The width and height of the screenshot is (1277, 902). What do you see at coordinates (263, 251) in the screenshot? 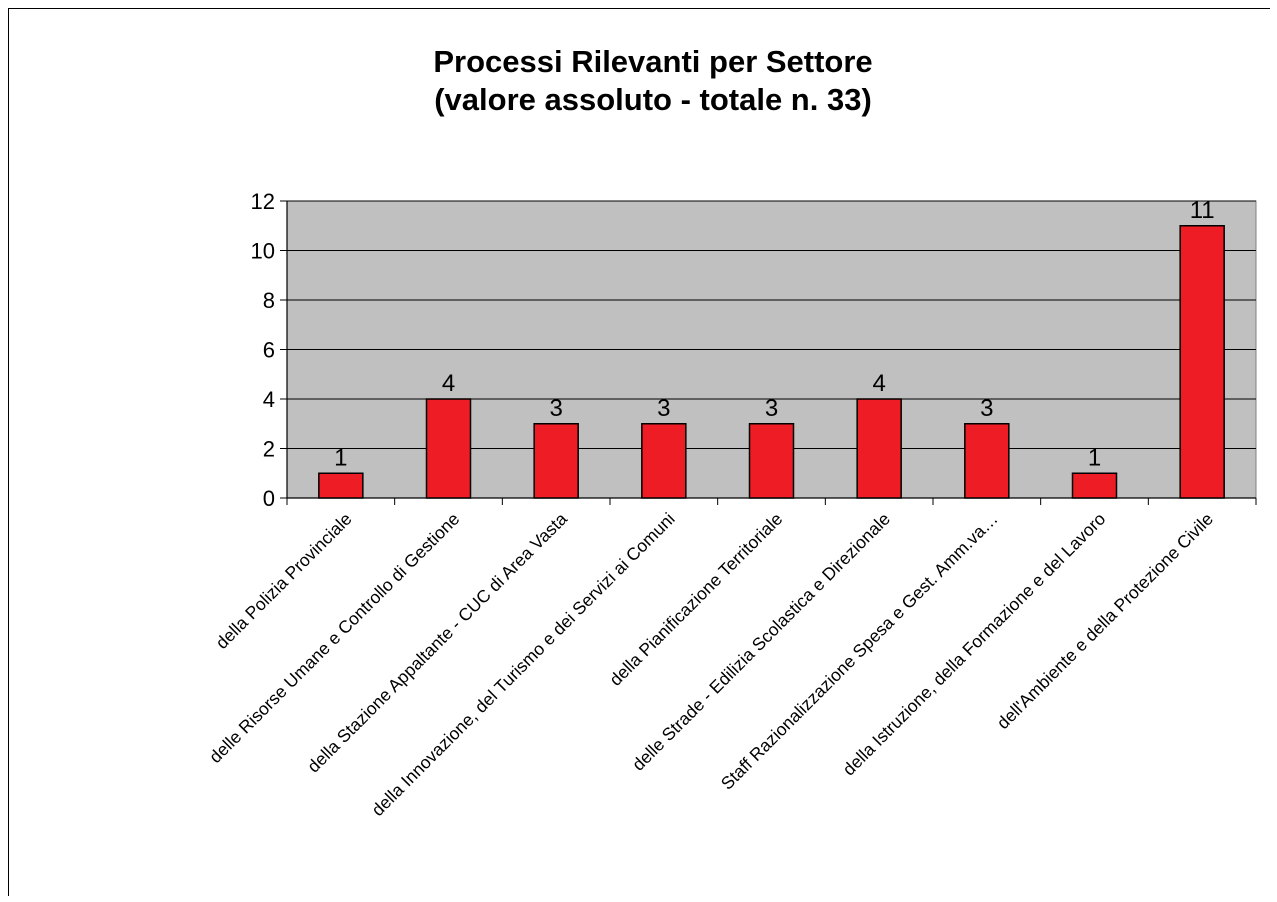
I see `y-tick-label: 10` at bounding box center [263, 251].